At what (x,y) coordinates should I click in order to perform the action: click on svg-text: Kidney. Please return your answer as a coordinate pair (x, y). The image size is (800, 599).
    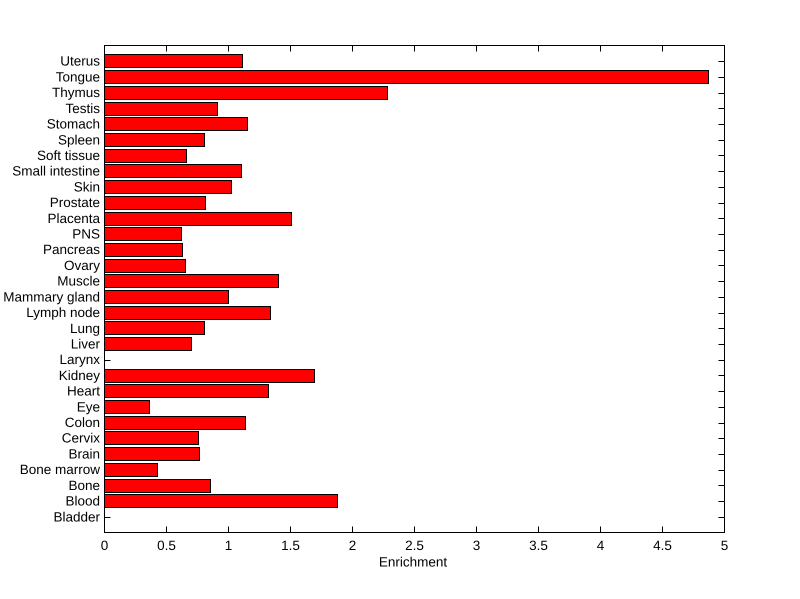
    Looking at the image, I should click on (80, 375).